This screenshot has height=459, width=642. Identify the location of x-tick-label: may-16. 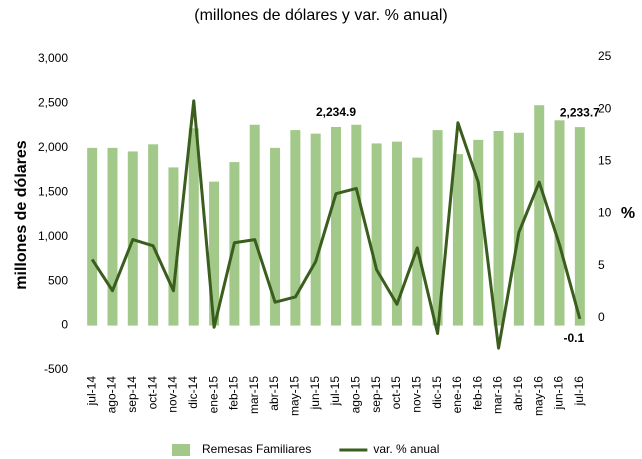
(538, 396).